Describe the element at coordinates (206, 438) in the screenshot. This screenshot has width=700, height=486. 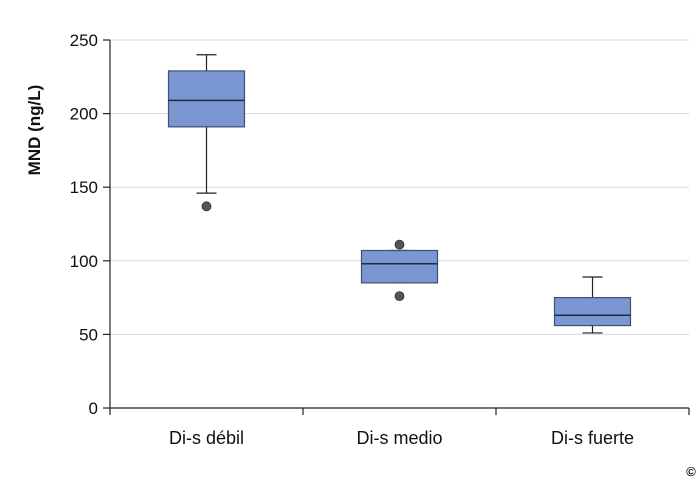
I see `x-category-label: Di-s débil` at that location.